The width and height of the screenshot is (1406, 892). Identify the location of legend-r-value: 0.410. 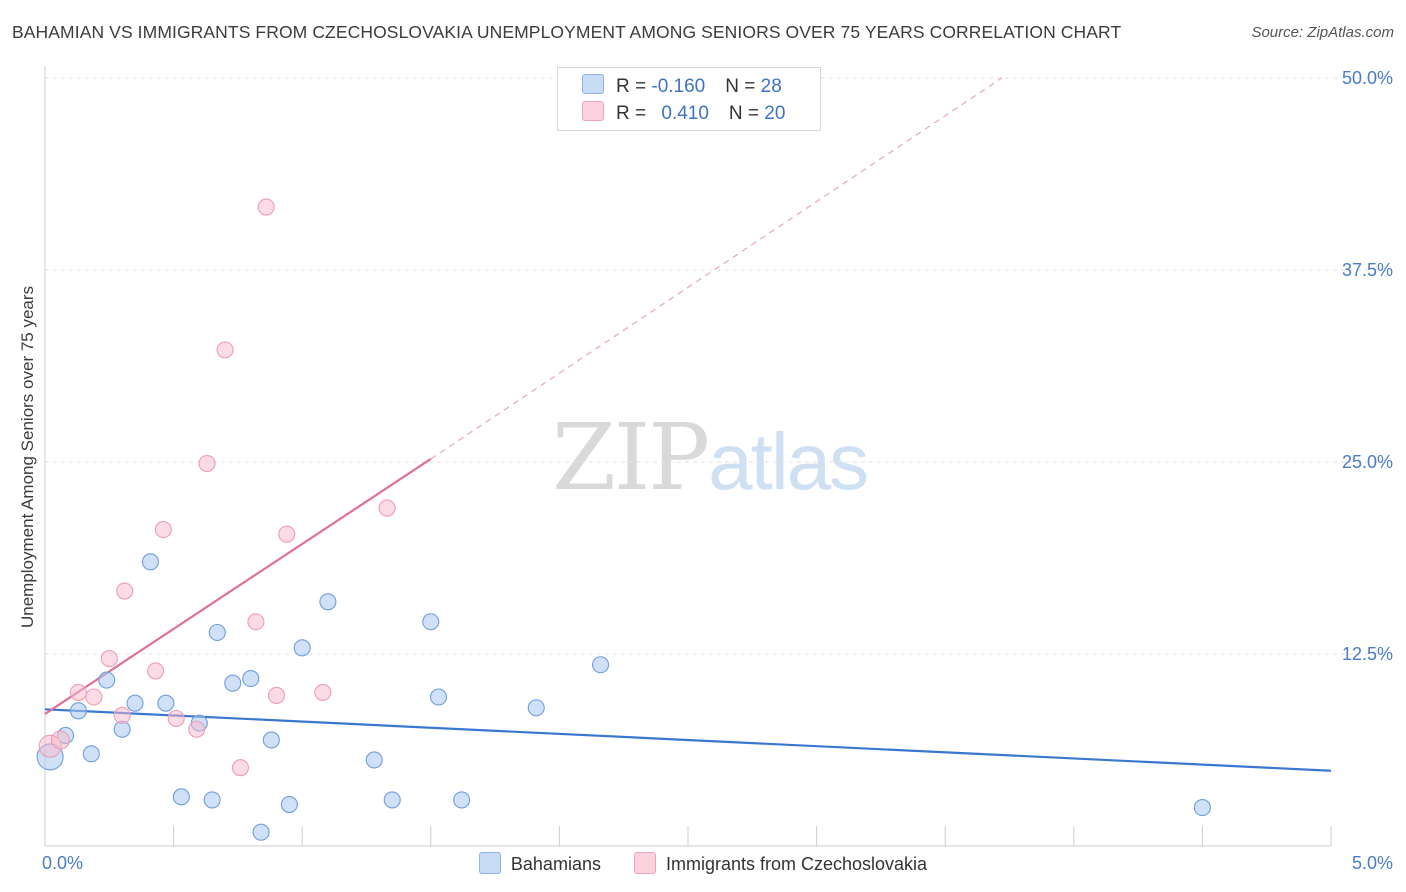
(685, 113).